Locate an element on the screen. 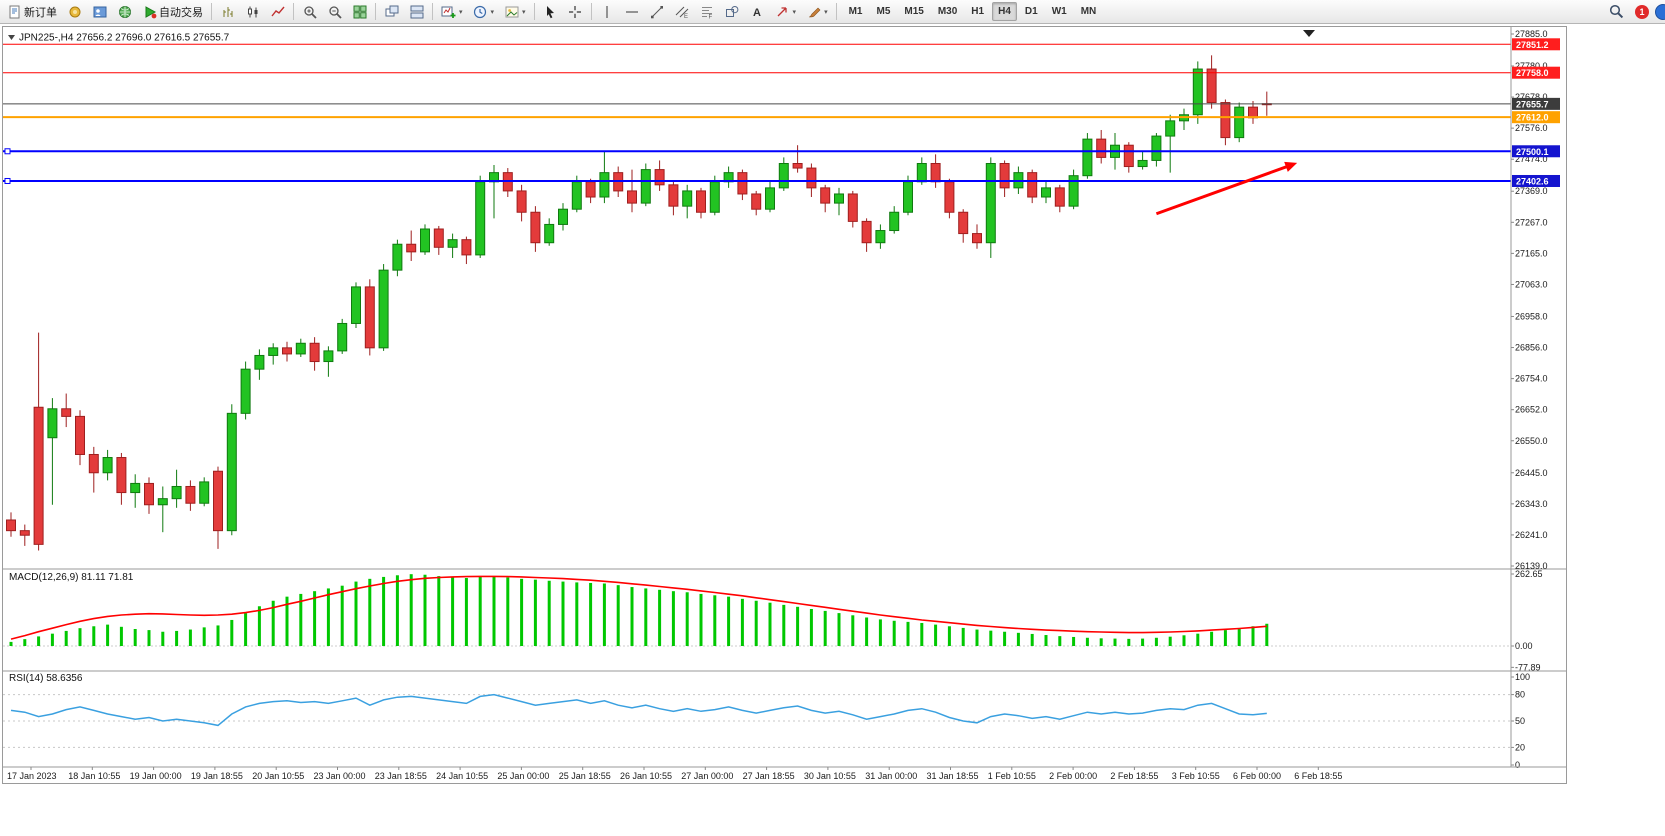 Image resolution: width=1665 pixels, height=836 pixels. search-button is located at coordinates (1616, 12).